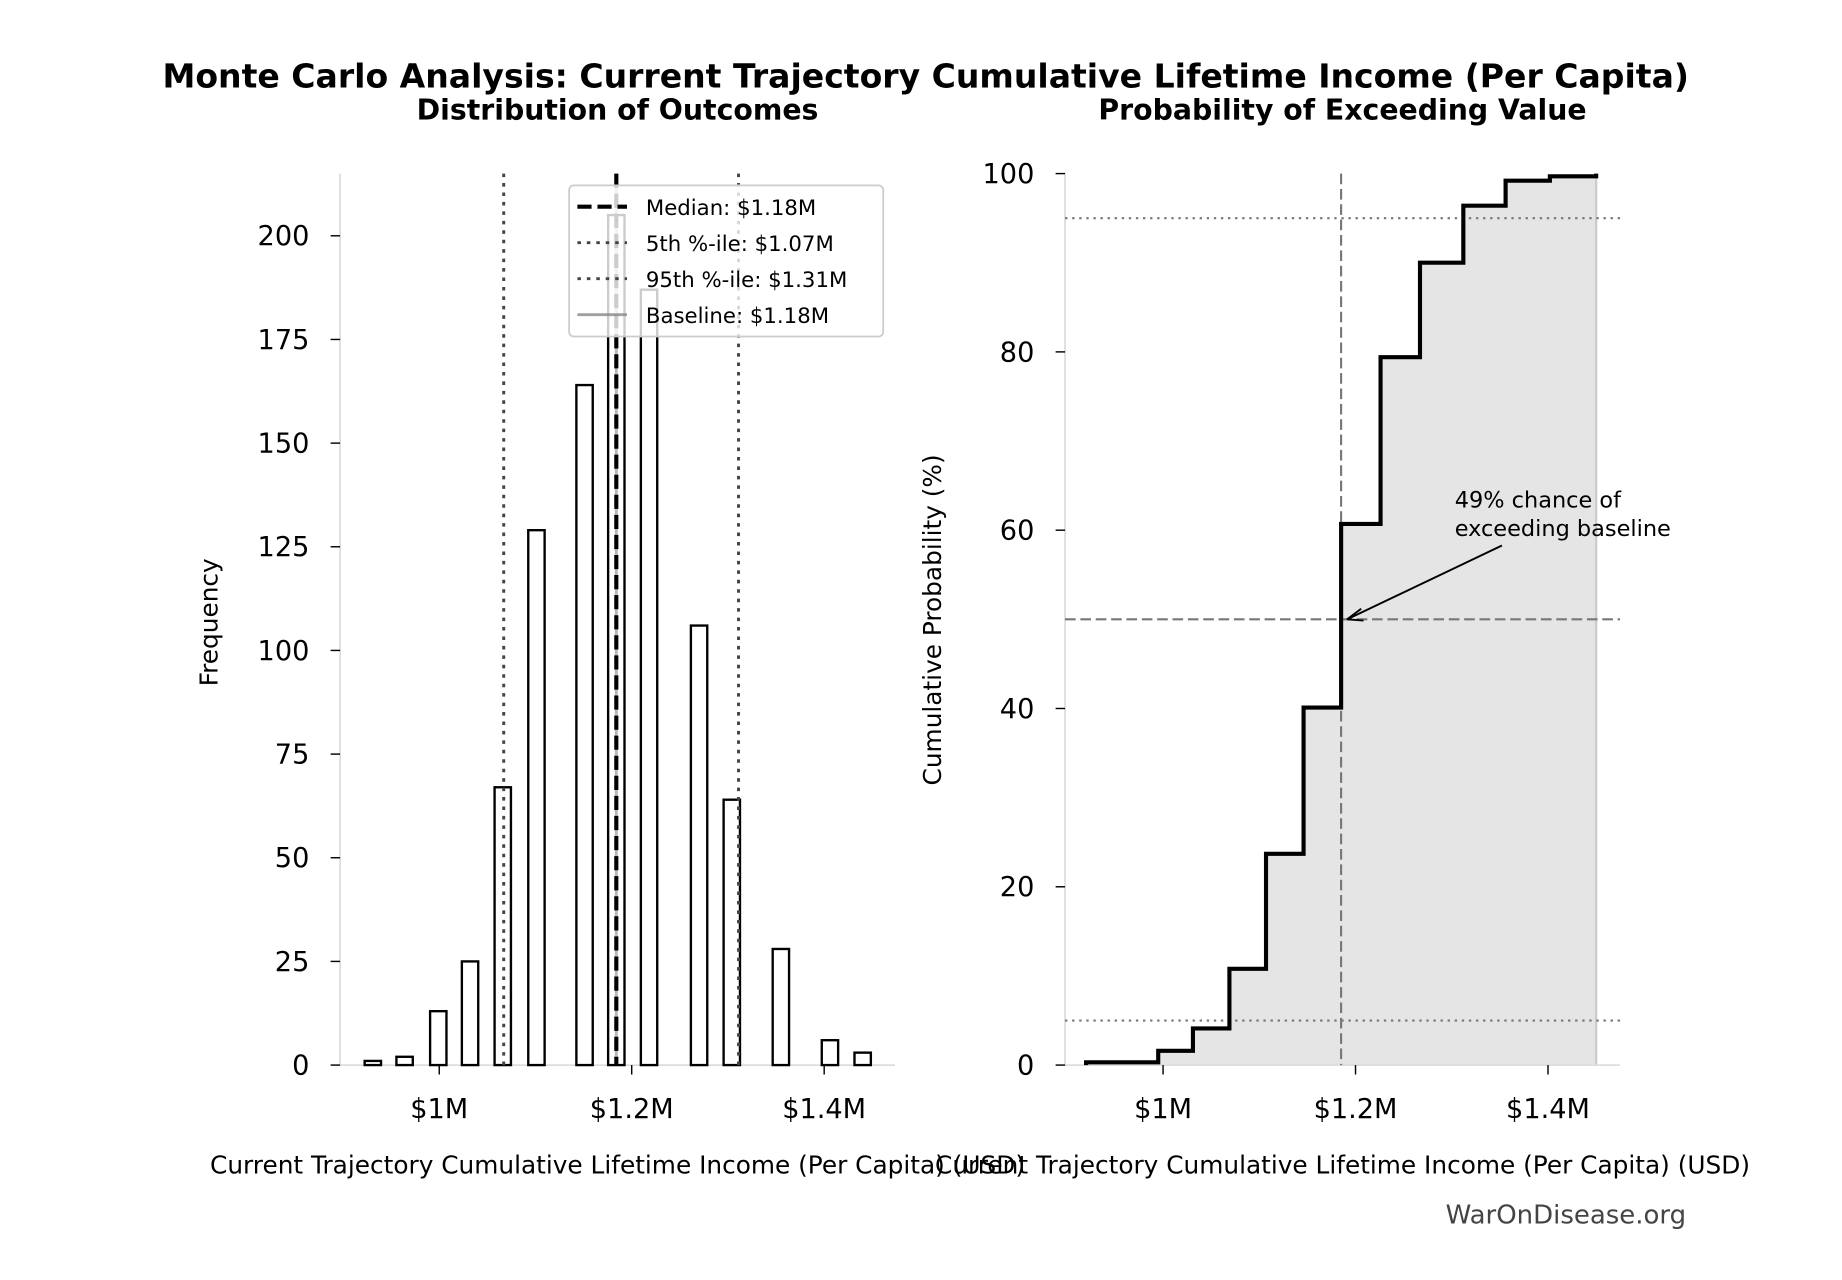 This screenshot has width=1842, height=1280. I want to click on legend-label: Median: $1.18M, so click(731, 208).